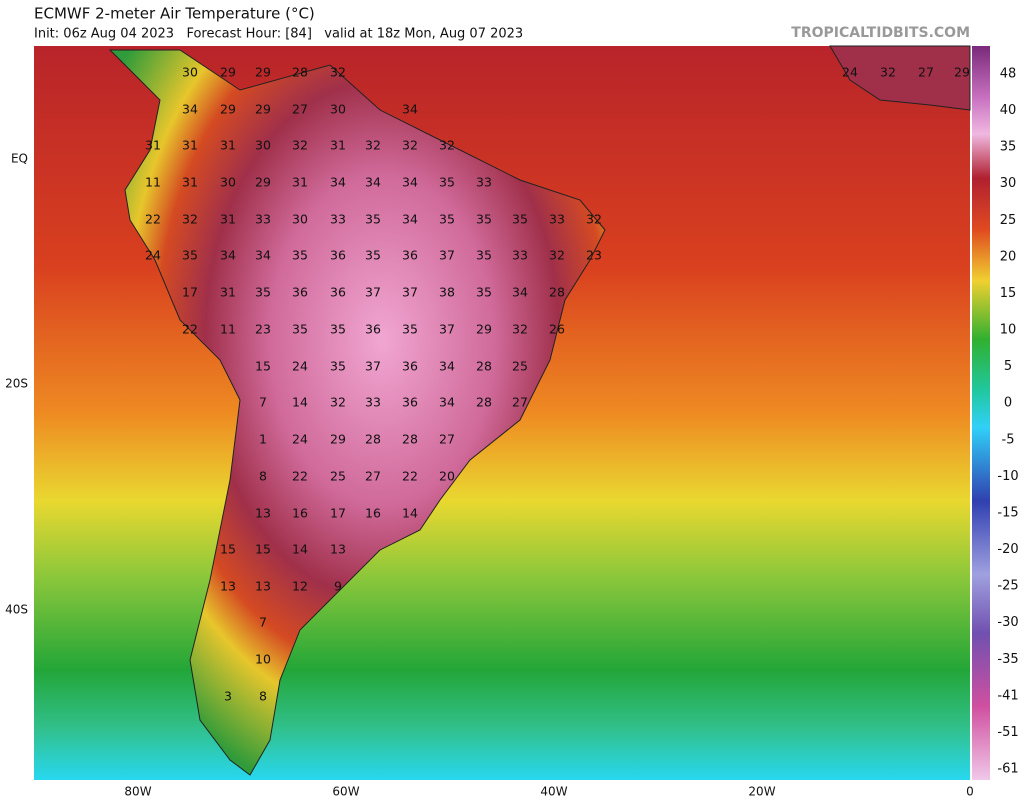 This screenshot has width=1024, height=804. Describe the element at coordinates (345, 792) in the screenshot. I see `lon-label: 60W` at that location.